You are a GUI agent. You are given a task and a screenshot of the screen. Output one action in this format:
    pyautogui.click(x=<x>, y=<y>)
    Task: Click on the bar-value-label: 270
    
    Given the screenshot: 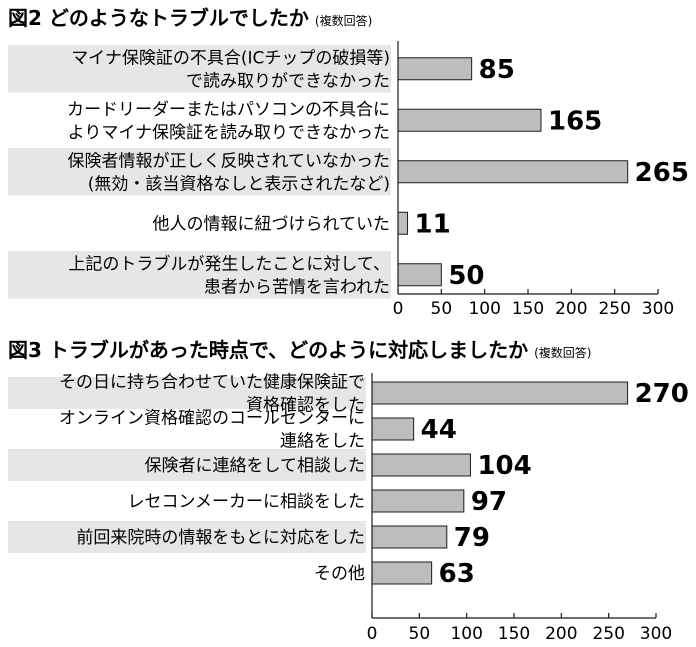 What is the action you would take?
    pyautogui.click(x=662, y=394)
    